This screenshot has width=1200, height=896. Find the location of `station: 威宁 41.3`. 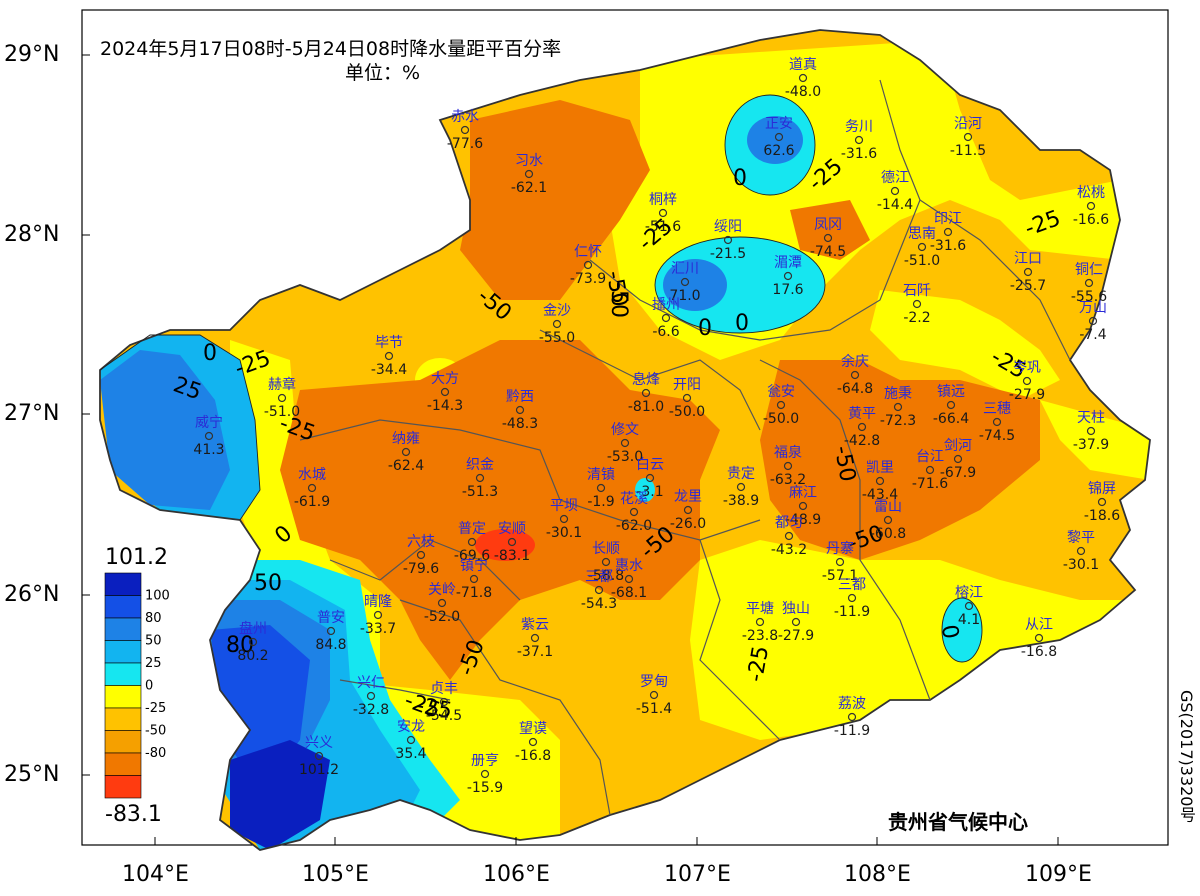

station: 威宁 41.3 is located at coordinates (208, 436).